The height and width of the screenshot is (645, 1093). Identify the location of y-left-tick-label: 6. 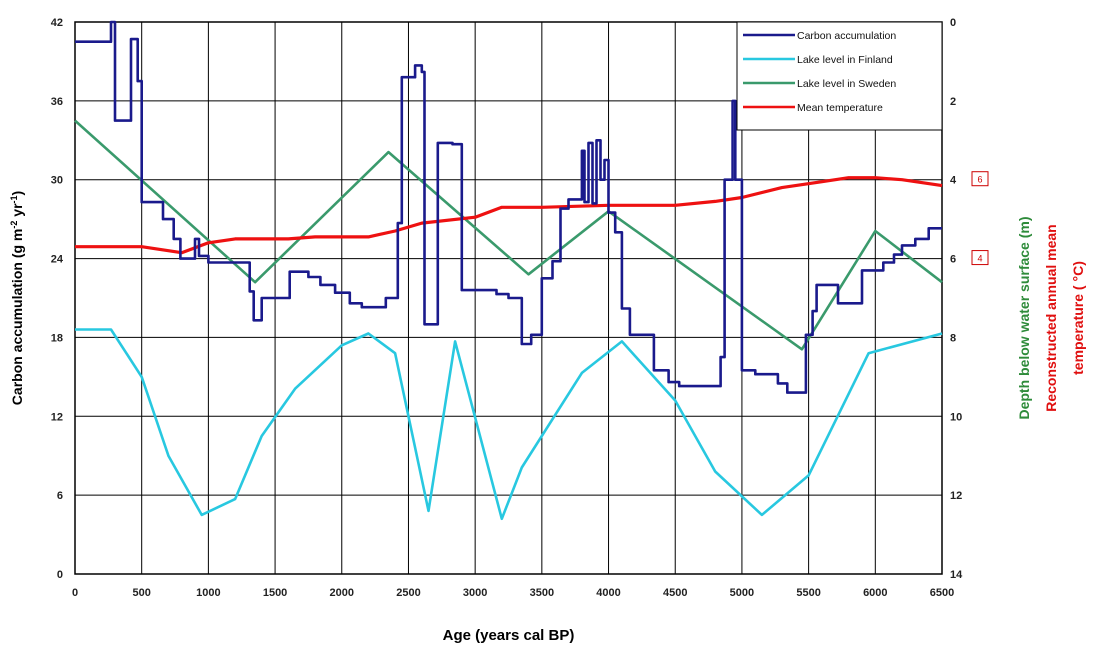
(60, 496).